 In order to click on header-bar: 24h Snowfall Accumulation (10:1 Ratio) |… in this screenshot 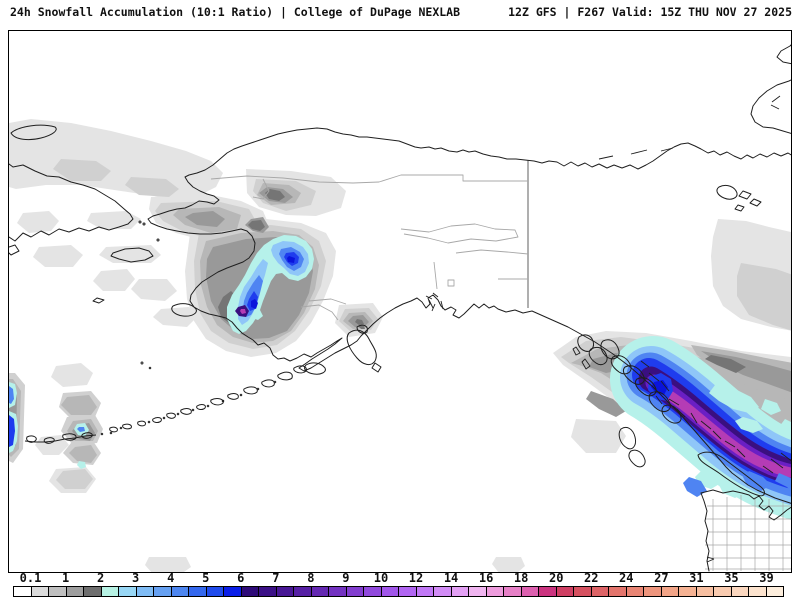, I will do `click(400, 13)`.